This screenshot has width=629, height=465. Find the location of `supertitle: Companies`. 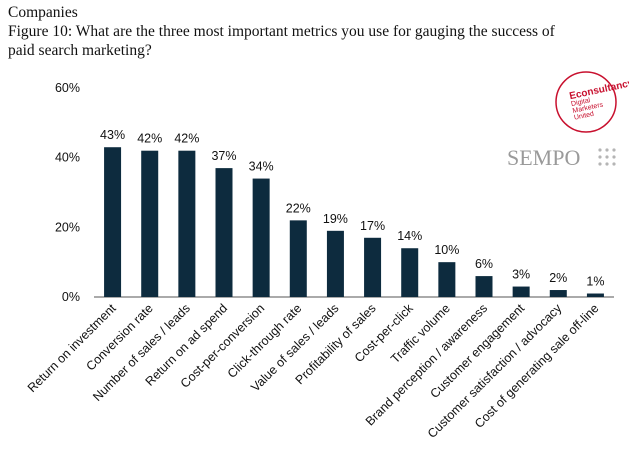

supertitle: Companies is located at coordinates (43, 12).